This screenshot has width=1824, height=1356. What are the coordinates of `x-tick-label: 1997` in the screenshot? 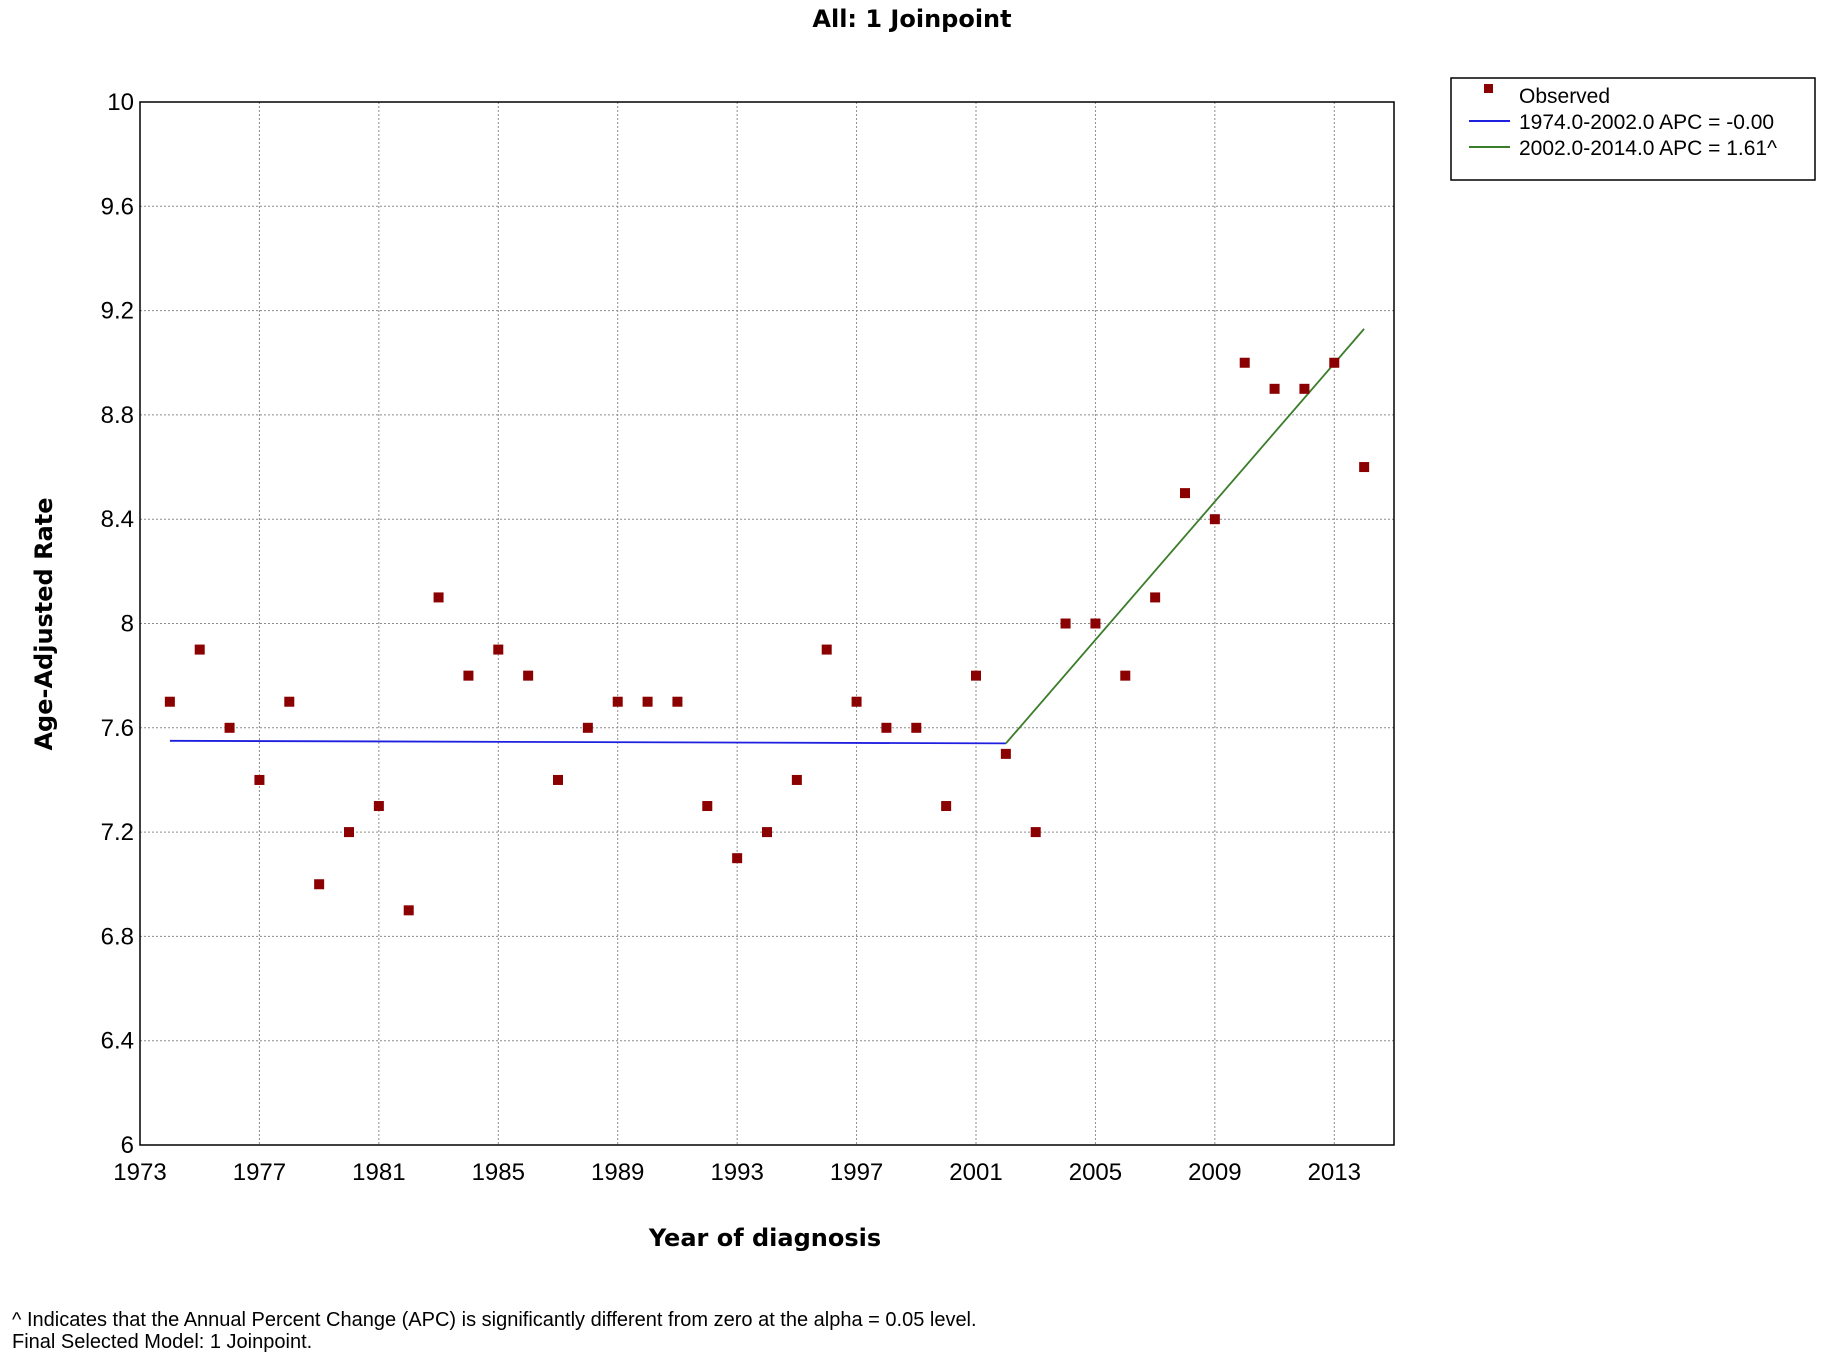 It's located at (856, 1172).